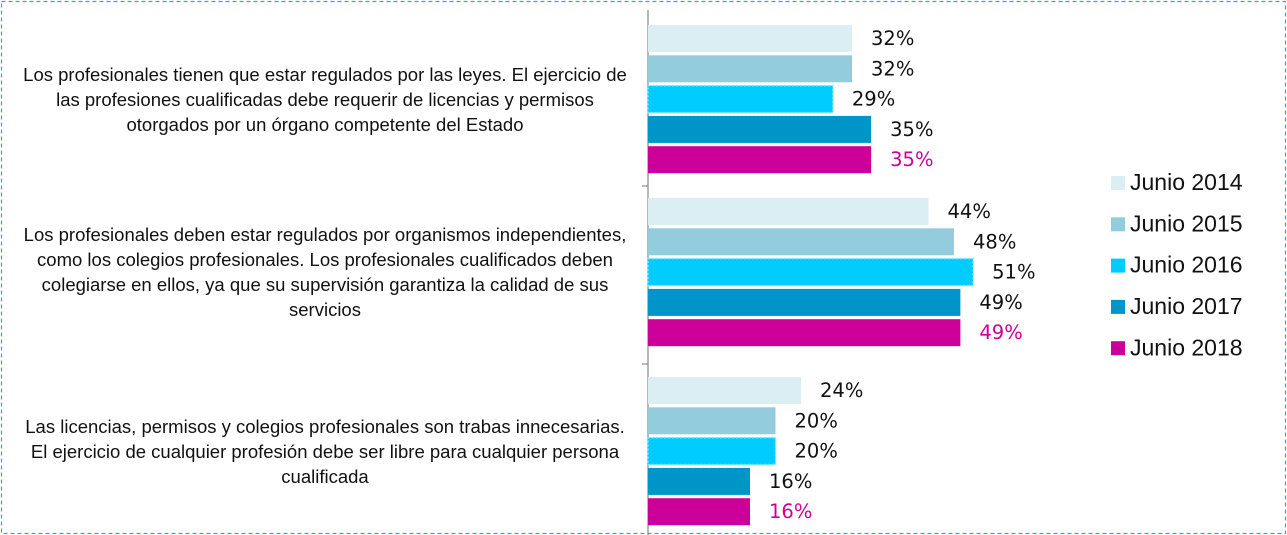 This screenshot has height=535, width=1287. Describe the element at coordinates (1186, 182) in the screenshot. I see `legend-label: Junio 2014` at that location.